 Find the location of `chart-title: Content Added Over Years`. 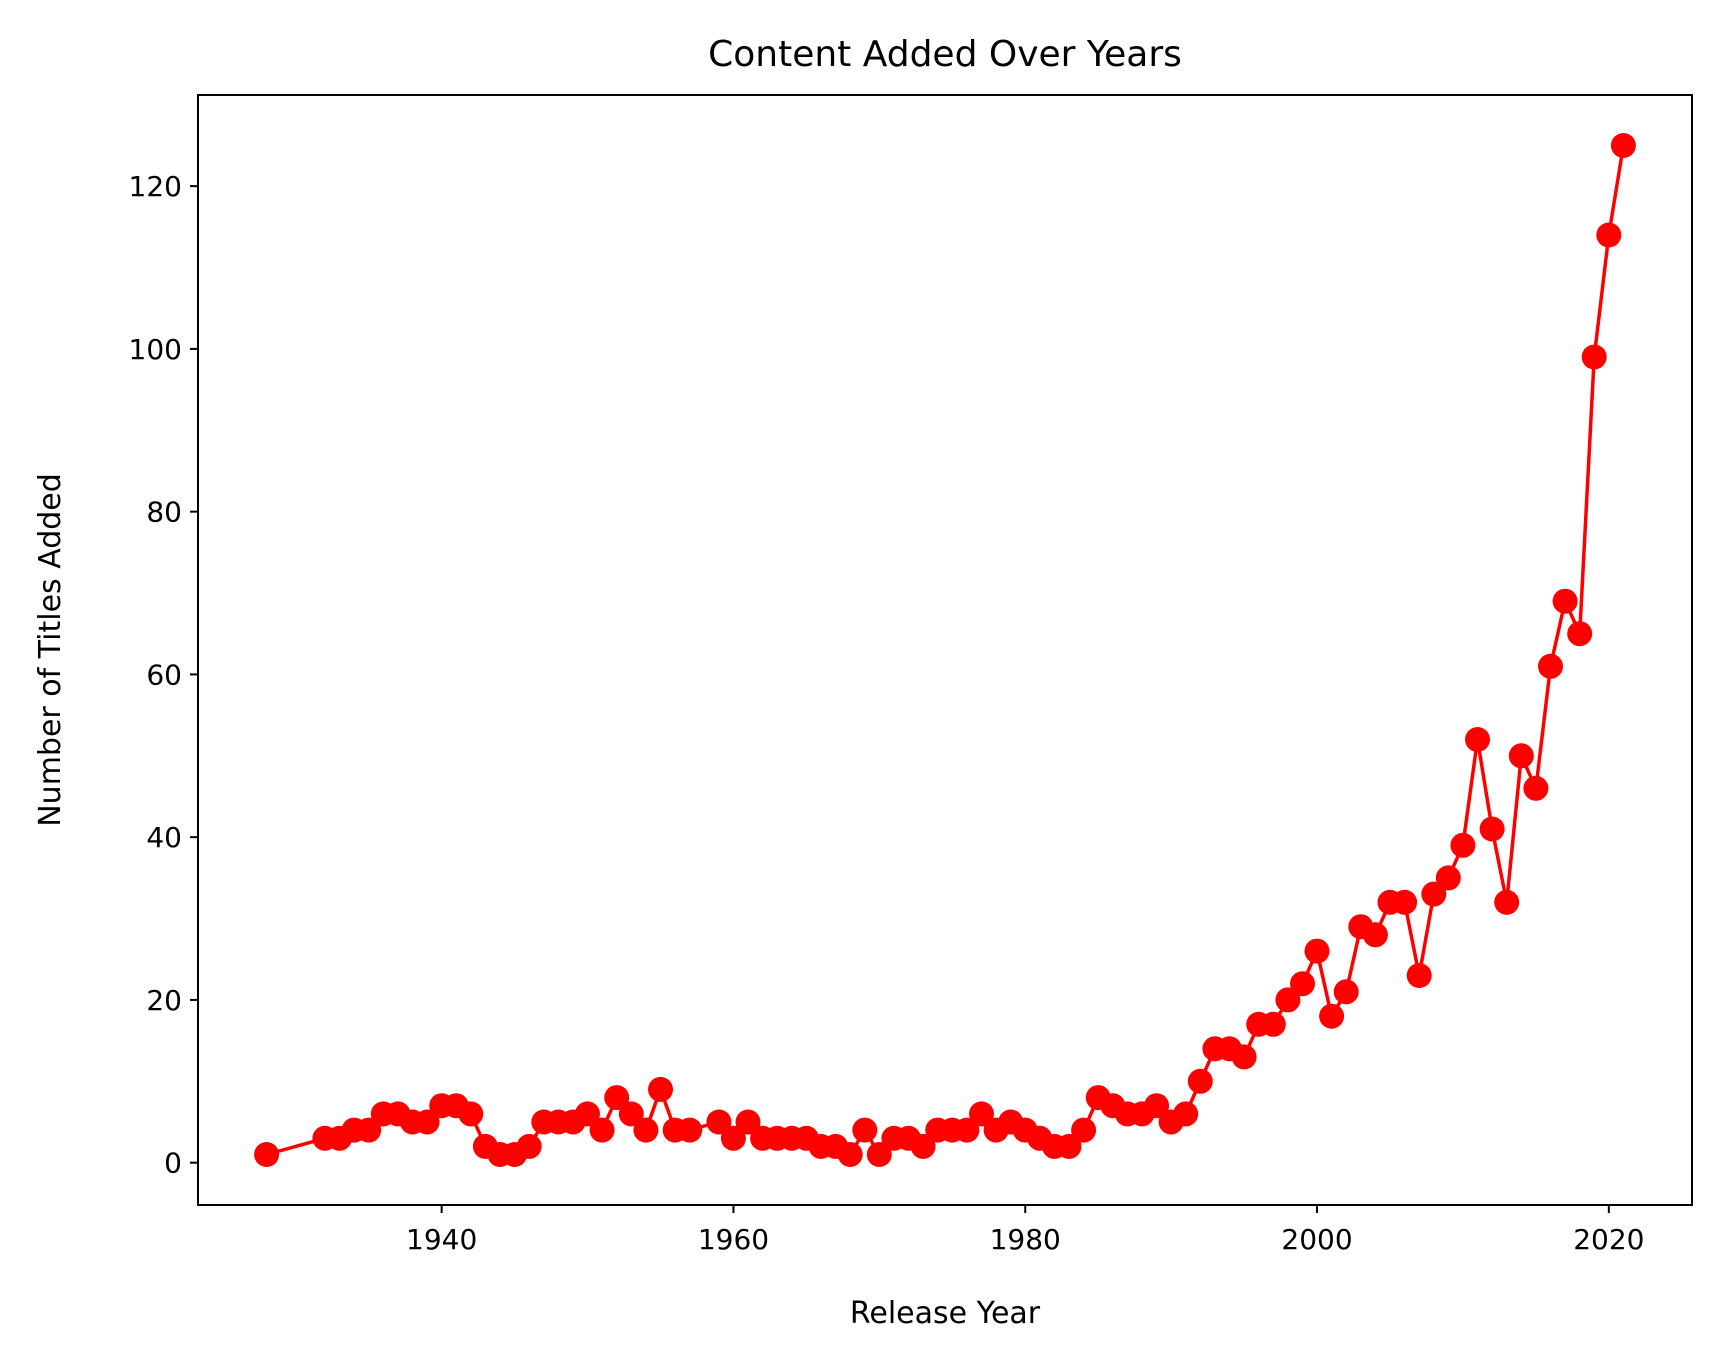

chart-title: Content Added Over Years is located at coordinates (945, 54).